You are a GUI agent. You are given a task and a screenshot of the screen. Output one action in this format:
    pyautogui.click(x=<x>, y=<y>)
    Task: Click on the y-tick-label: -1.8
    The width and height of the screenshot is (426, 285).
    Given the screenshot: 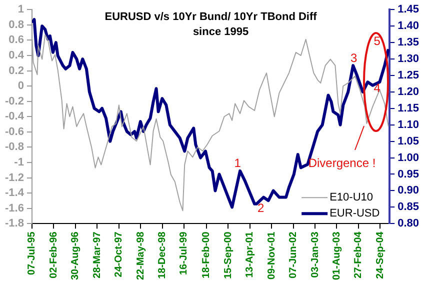 What is the action you would take?
    pyautogui.click(x=14, y=224)
    